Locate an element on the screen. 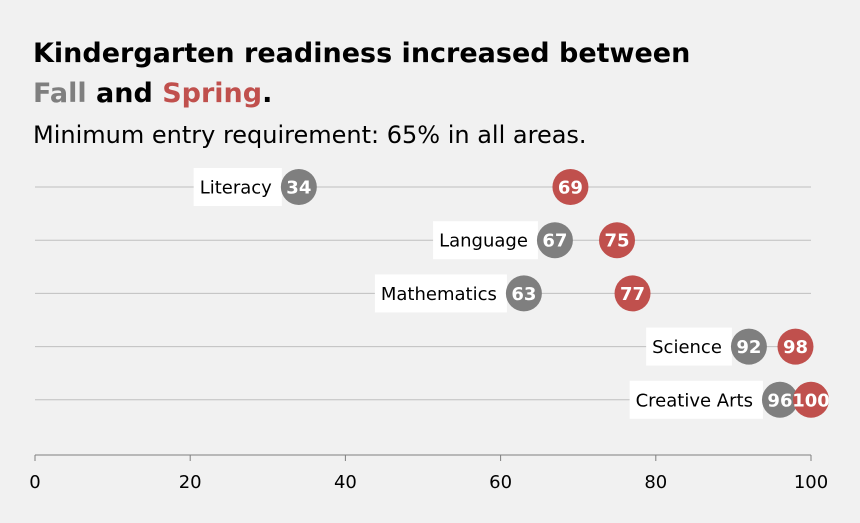 This screenshot has width=860, height=523. category-label-box-language is located at coordinates (485, 240).